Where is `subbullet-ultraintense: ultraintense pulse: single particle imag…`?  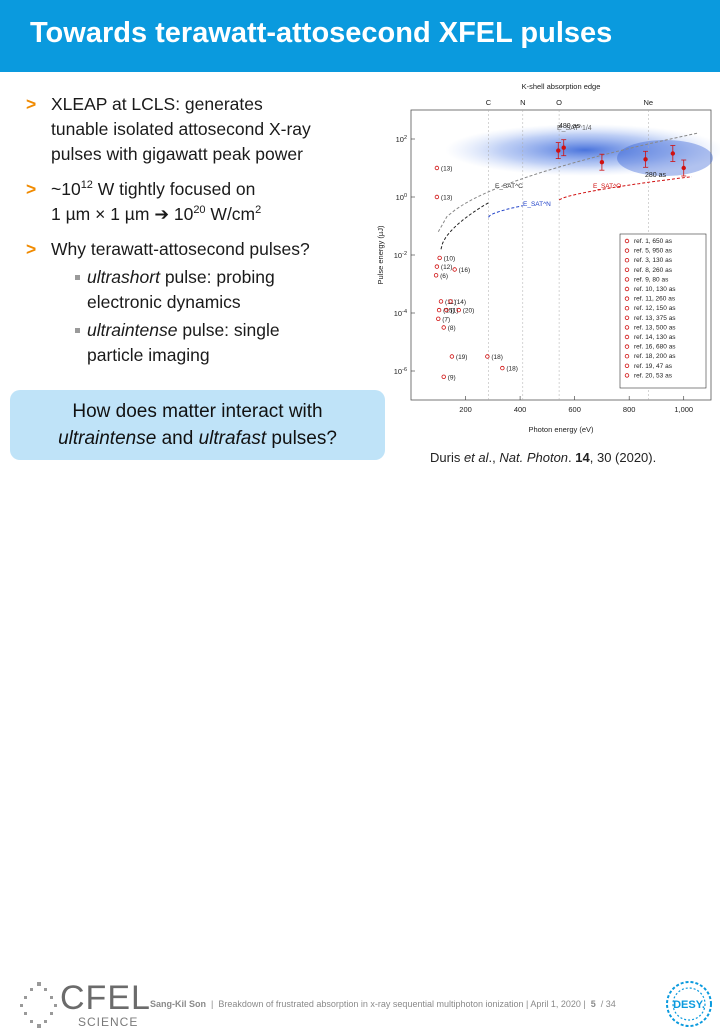
subbullet-ultraintense: ultraintense pulse: single particle imag… is located at coordinates (213, 343).